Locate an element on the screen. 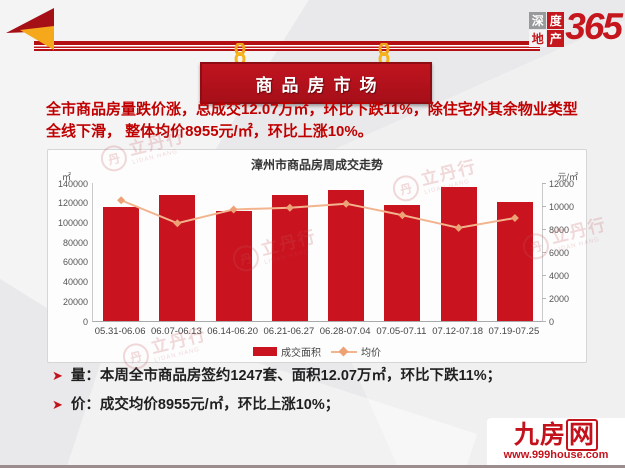 Image resolution: width=625 pixels, height=468 pixels. chart-title: 漳州市商品房周成交走势 is located at coordinates (316, 165).